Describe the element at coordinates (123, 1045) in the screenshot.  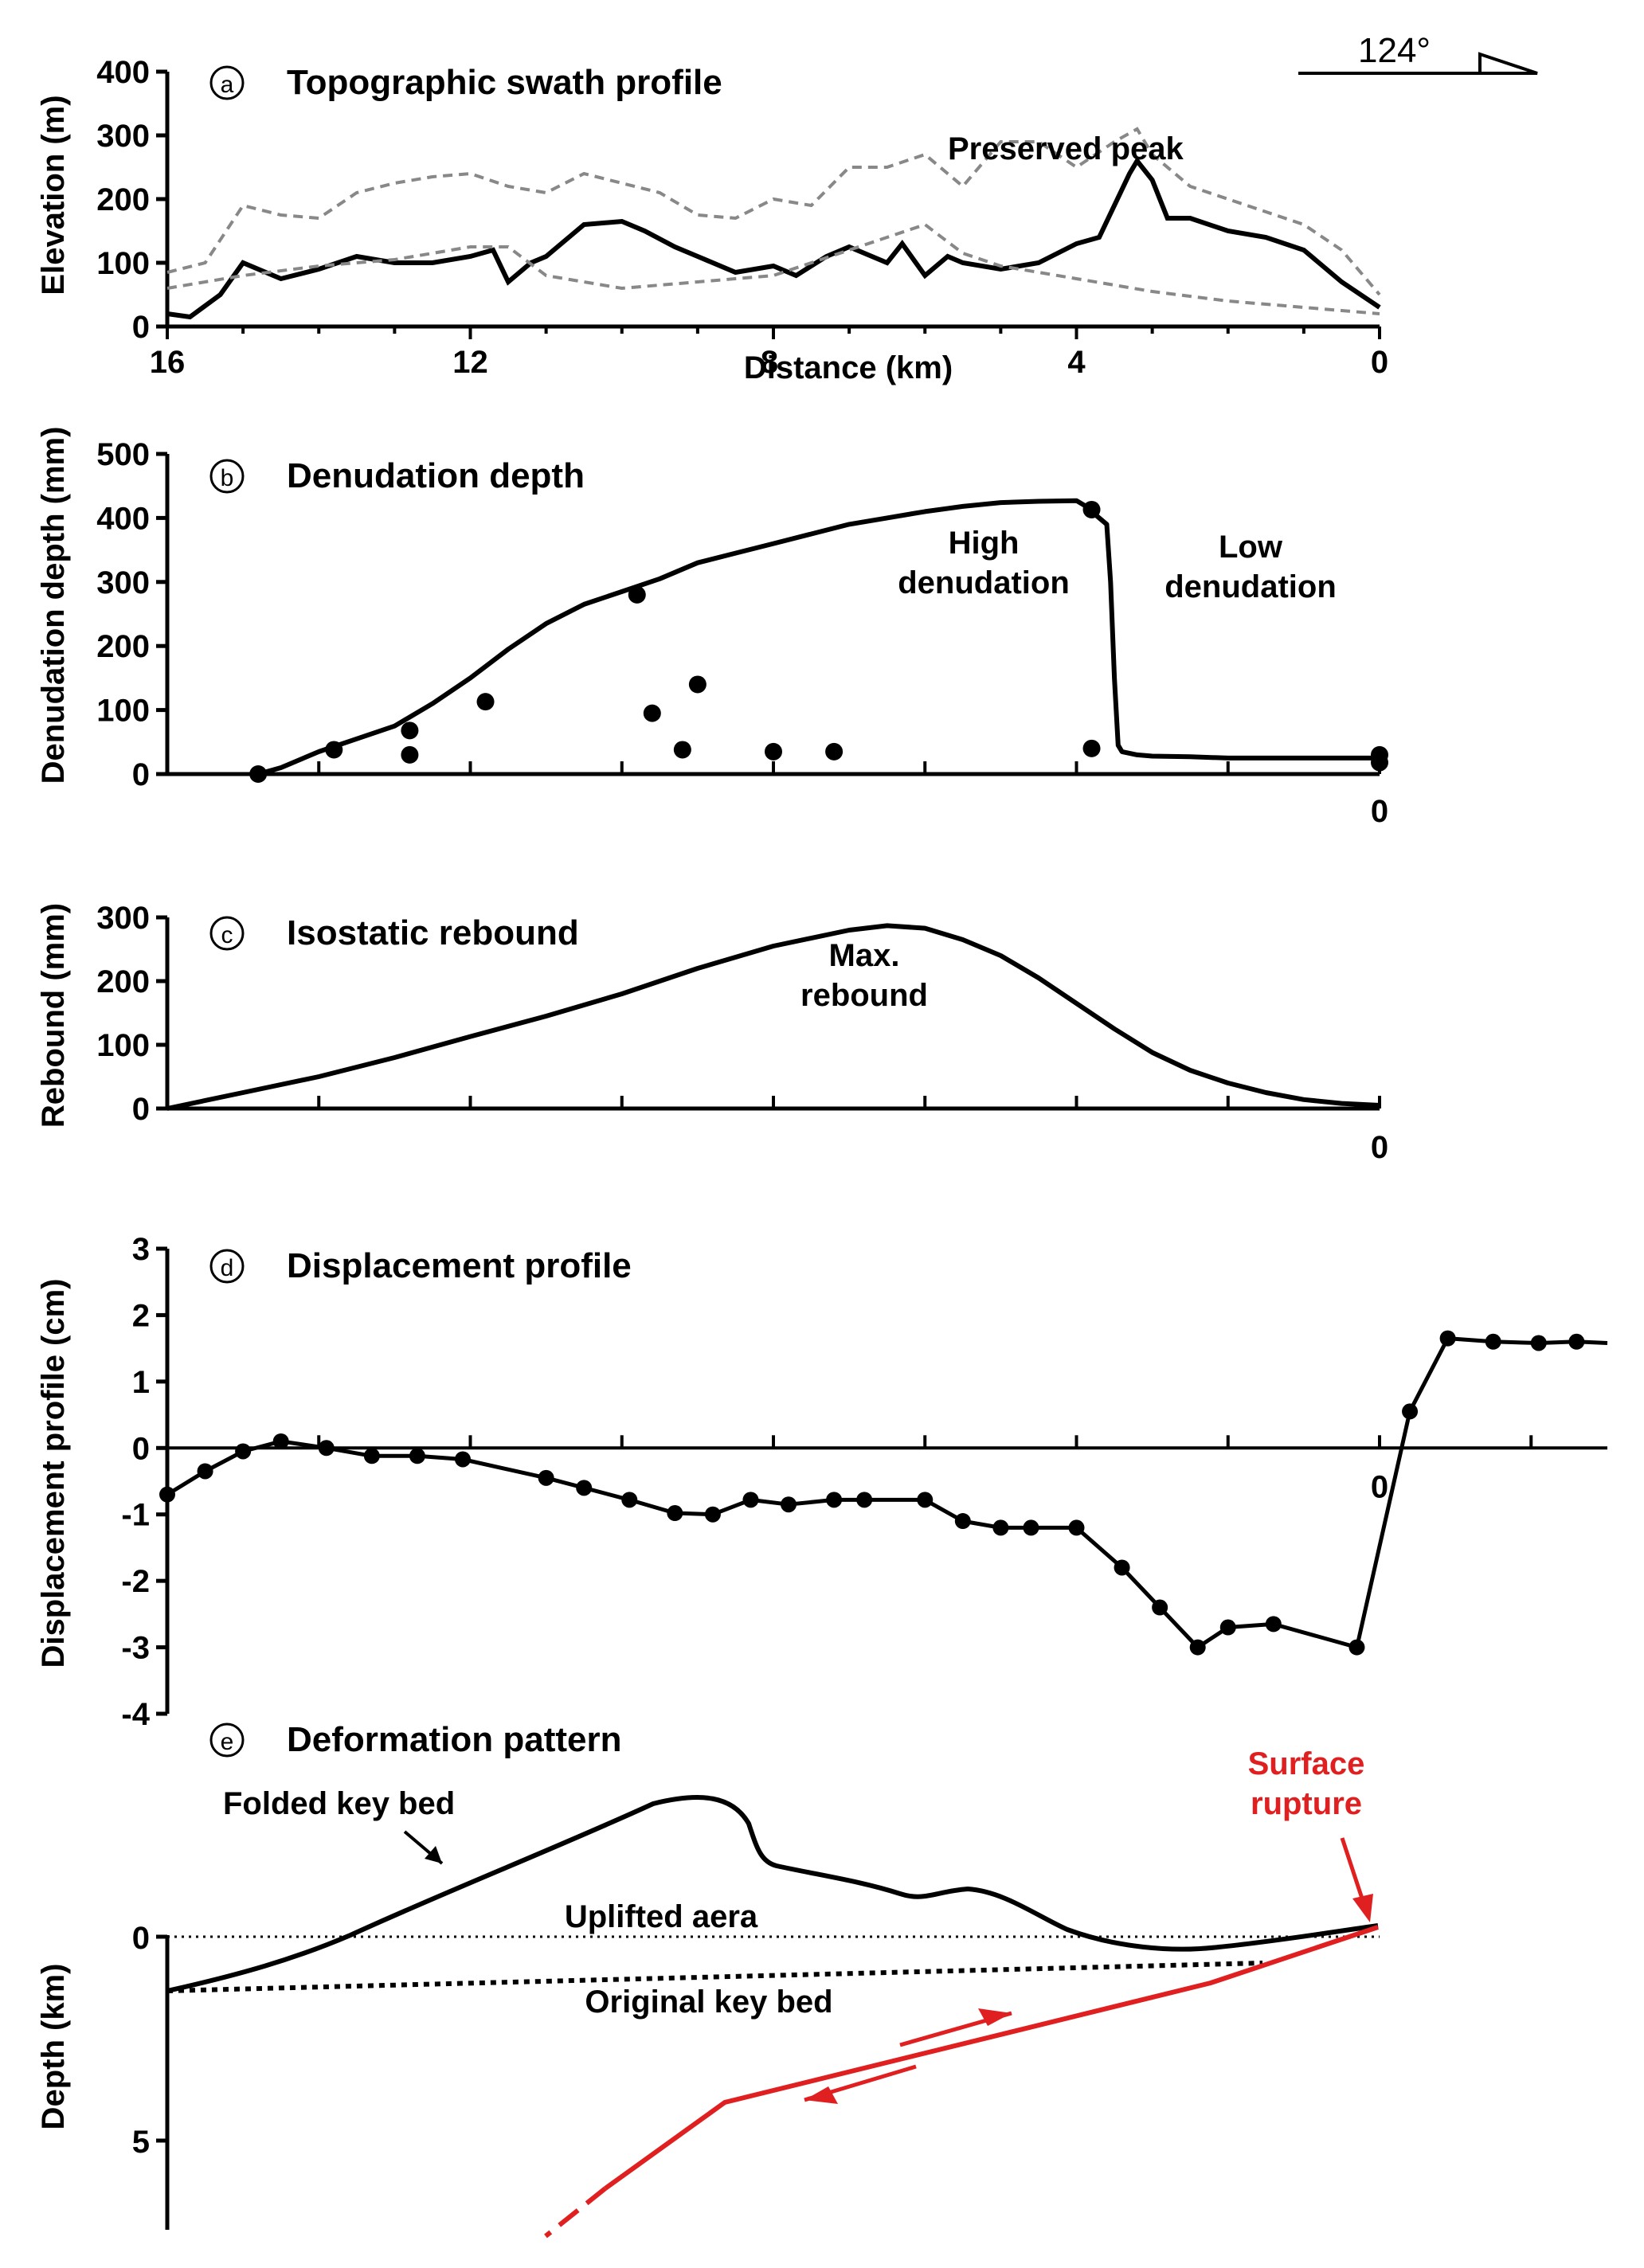
I see `panel-c-y-tick-label: 100` at that location.